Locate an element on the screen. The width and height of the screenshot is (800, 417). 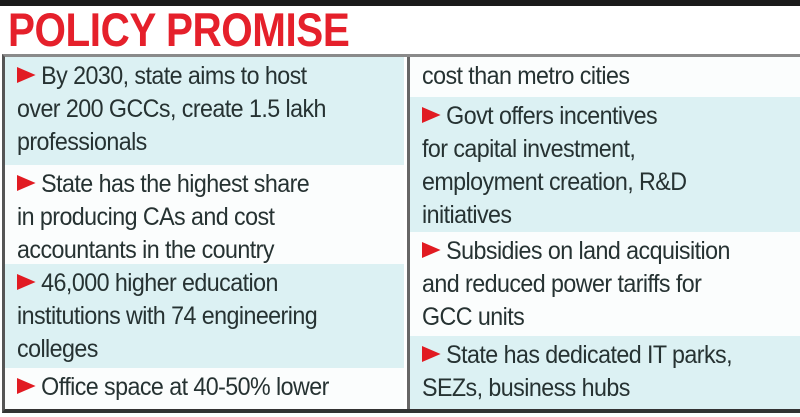
list-item-line: Office space at 40-50% lower is located at coordinates (197, 387).